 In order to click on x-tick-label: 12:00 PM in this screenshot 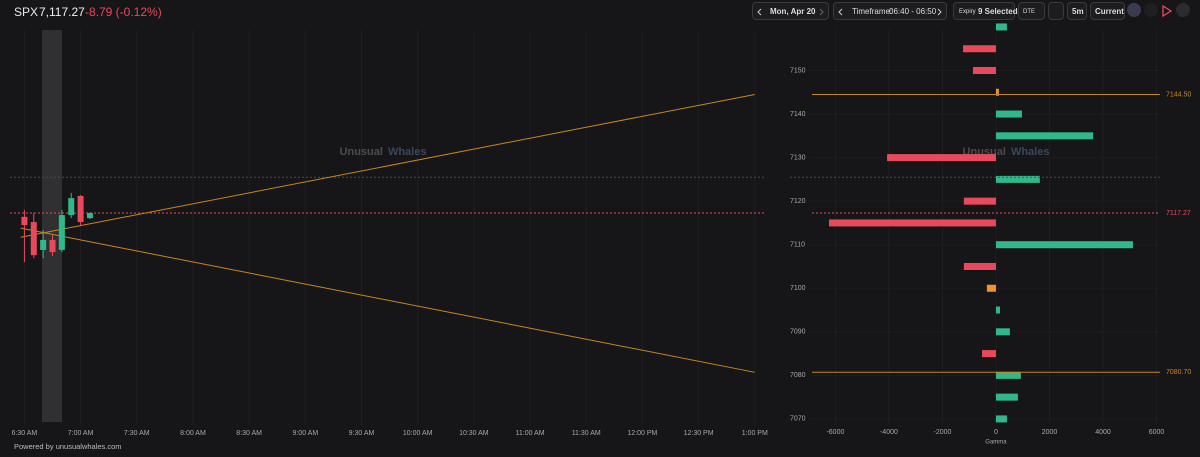, I will do `click(642, 433)`.